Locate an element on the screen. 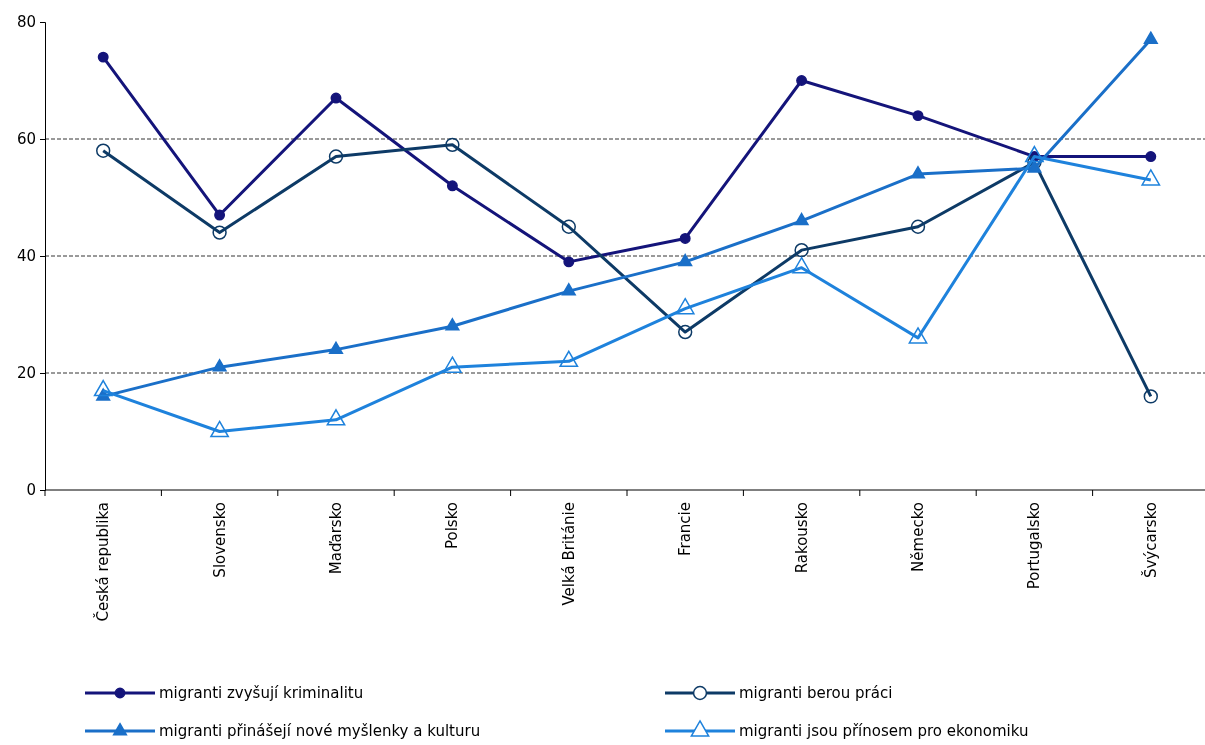  legend-label: migranti berou práci is located at coordinates (816, 693).